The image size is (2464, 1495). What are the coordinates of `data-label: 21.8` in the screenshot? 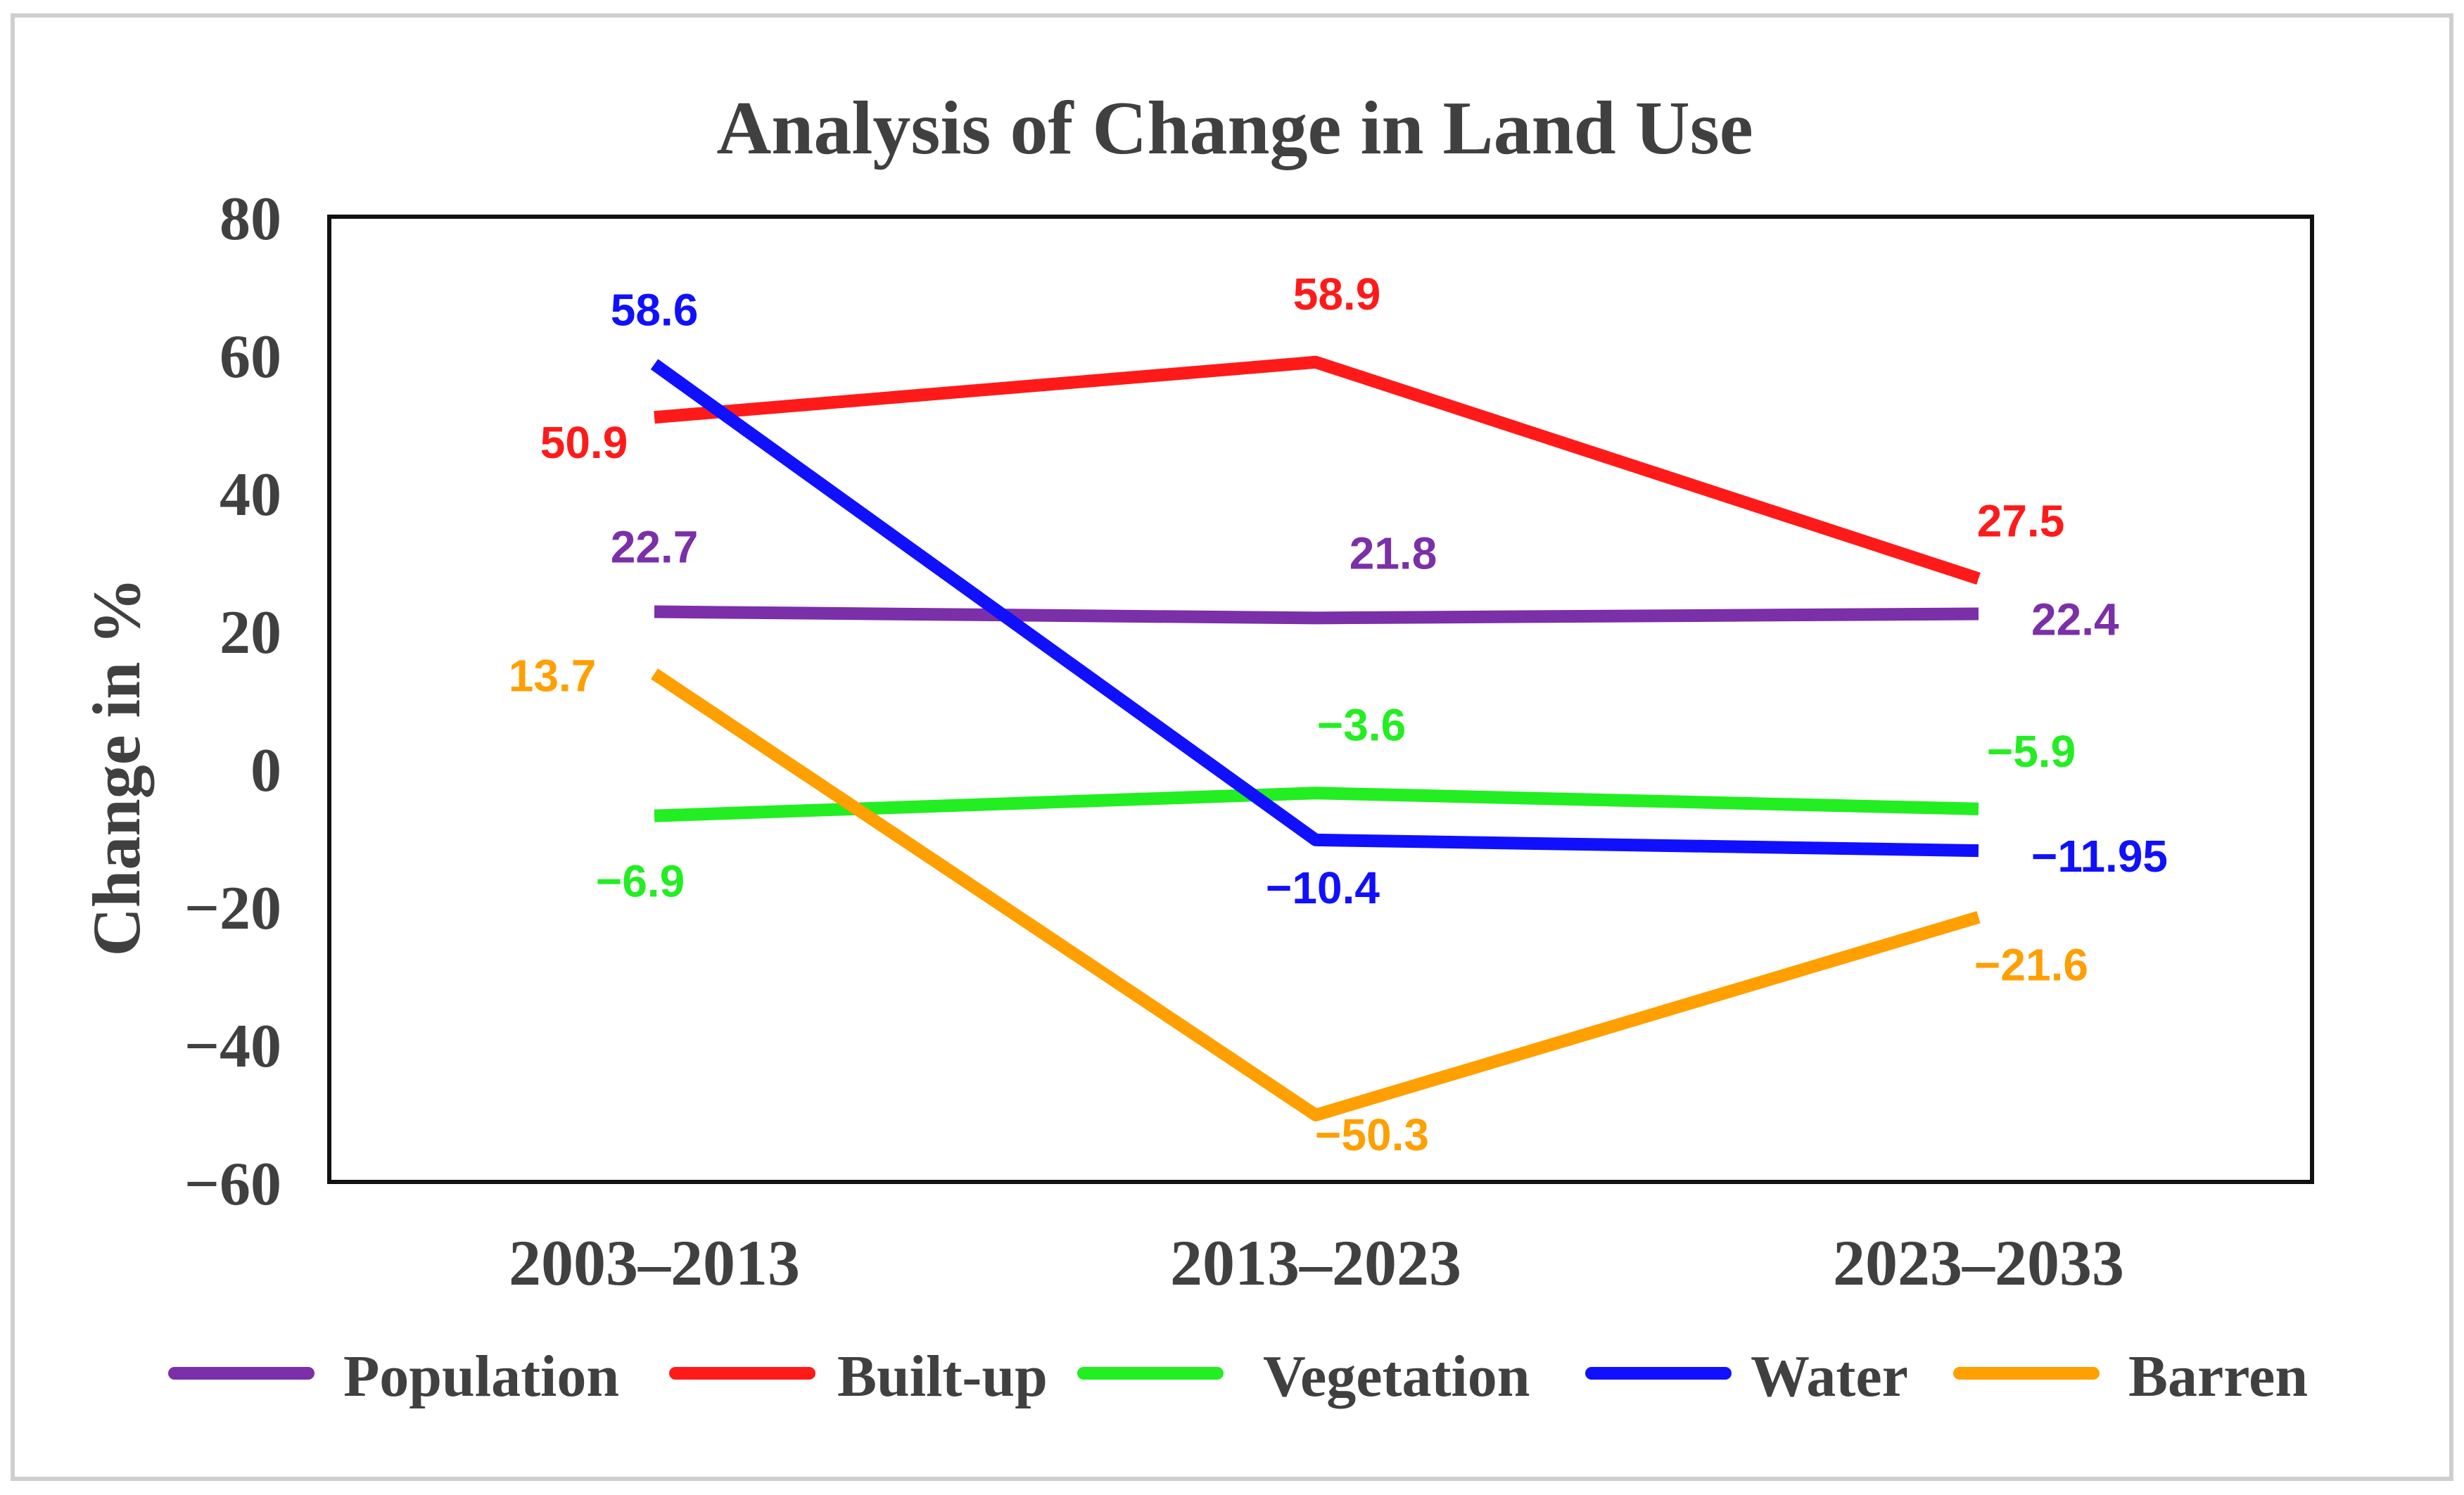 It's located at (1394, 553).